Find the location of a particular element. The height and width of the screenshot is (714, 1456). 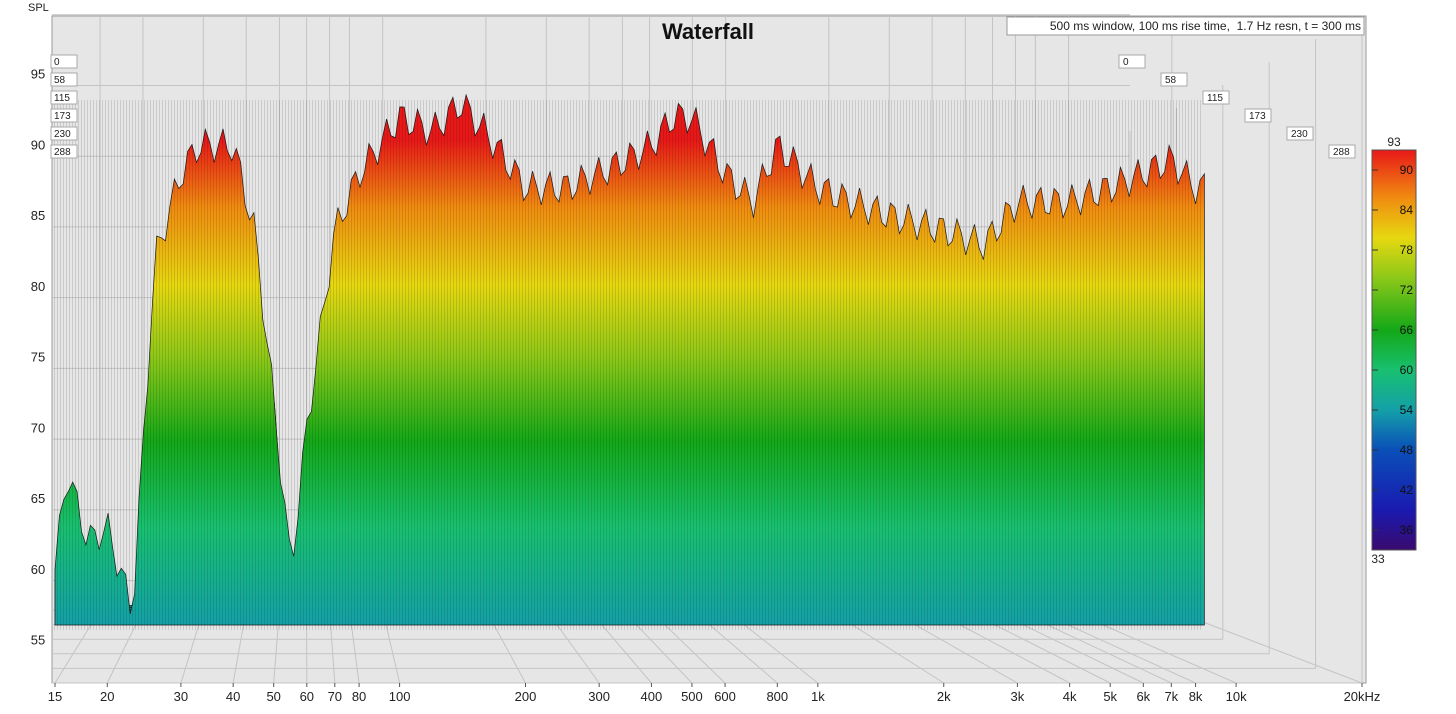

x-tick-label: 2k is located at coordinates (944, 696).